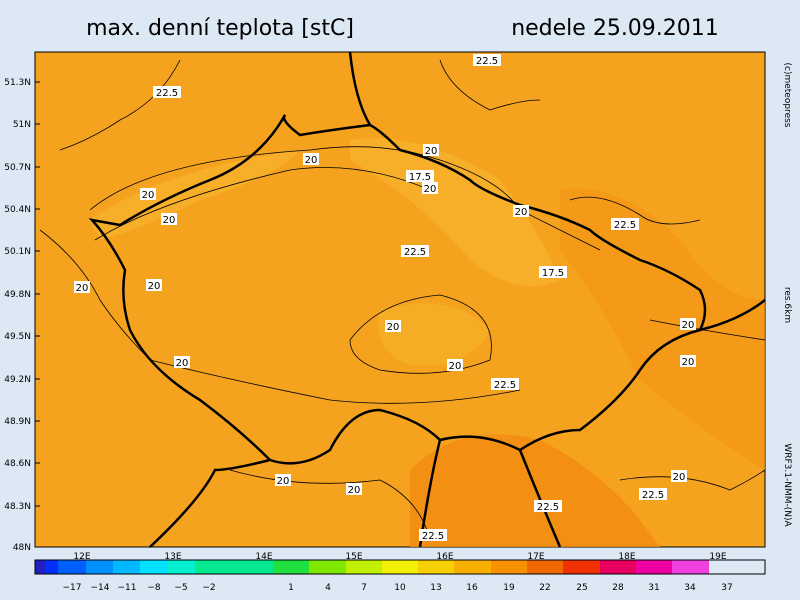 This screenshot has height=600, width=800. Describe the element at coordinates (17, 252) in the screenshot. I see `lat-label: 50.1N` at that location.